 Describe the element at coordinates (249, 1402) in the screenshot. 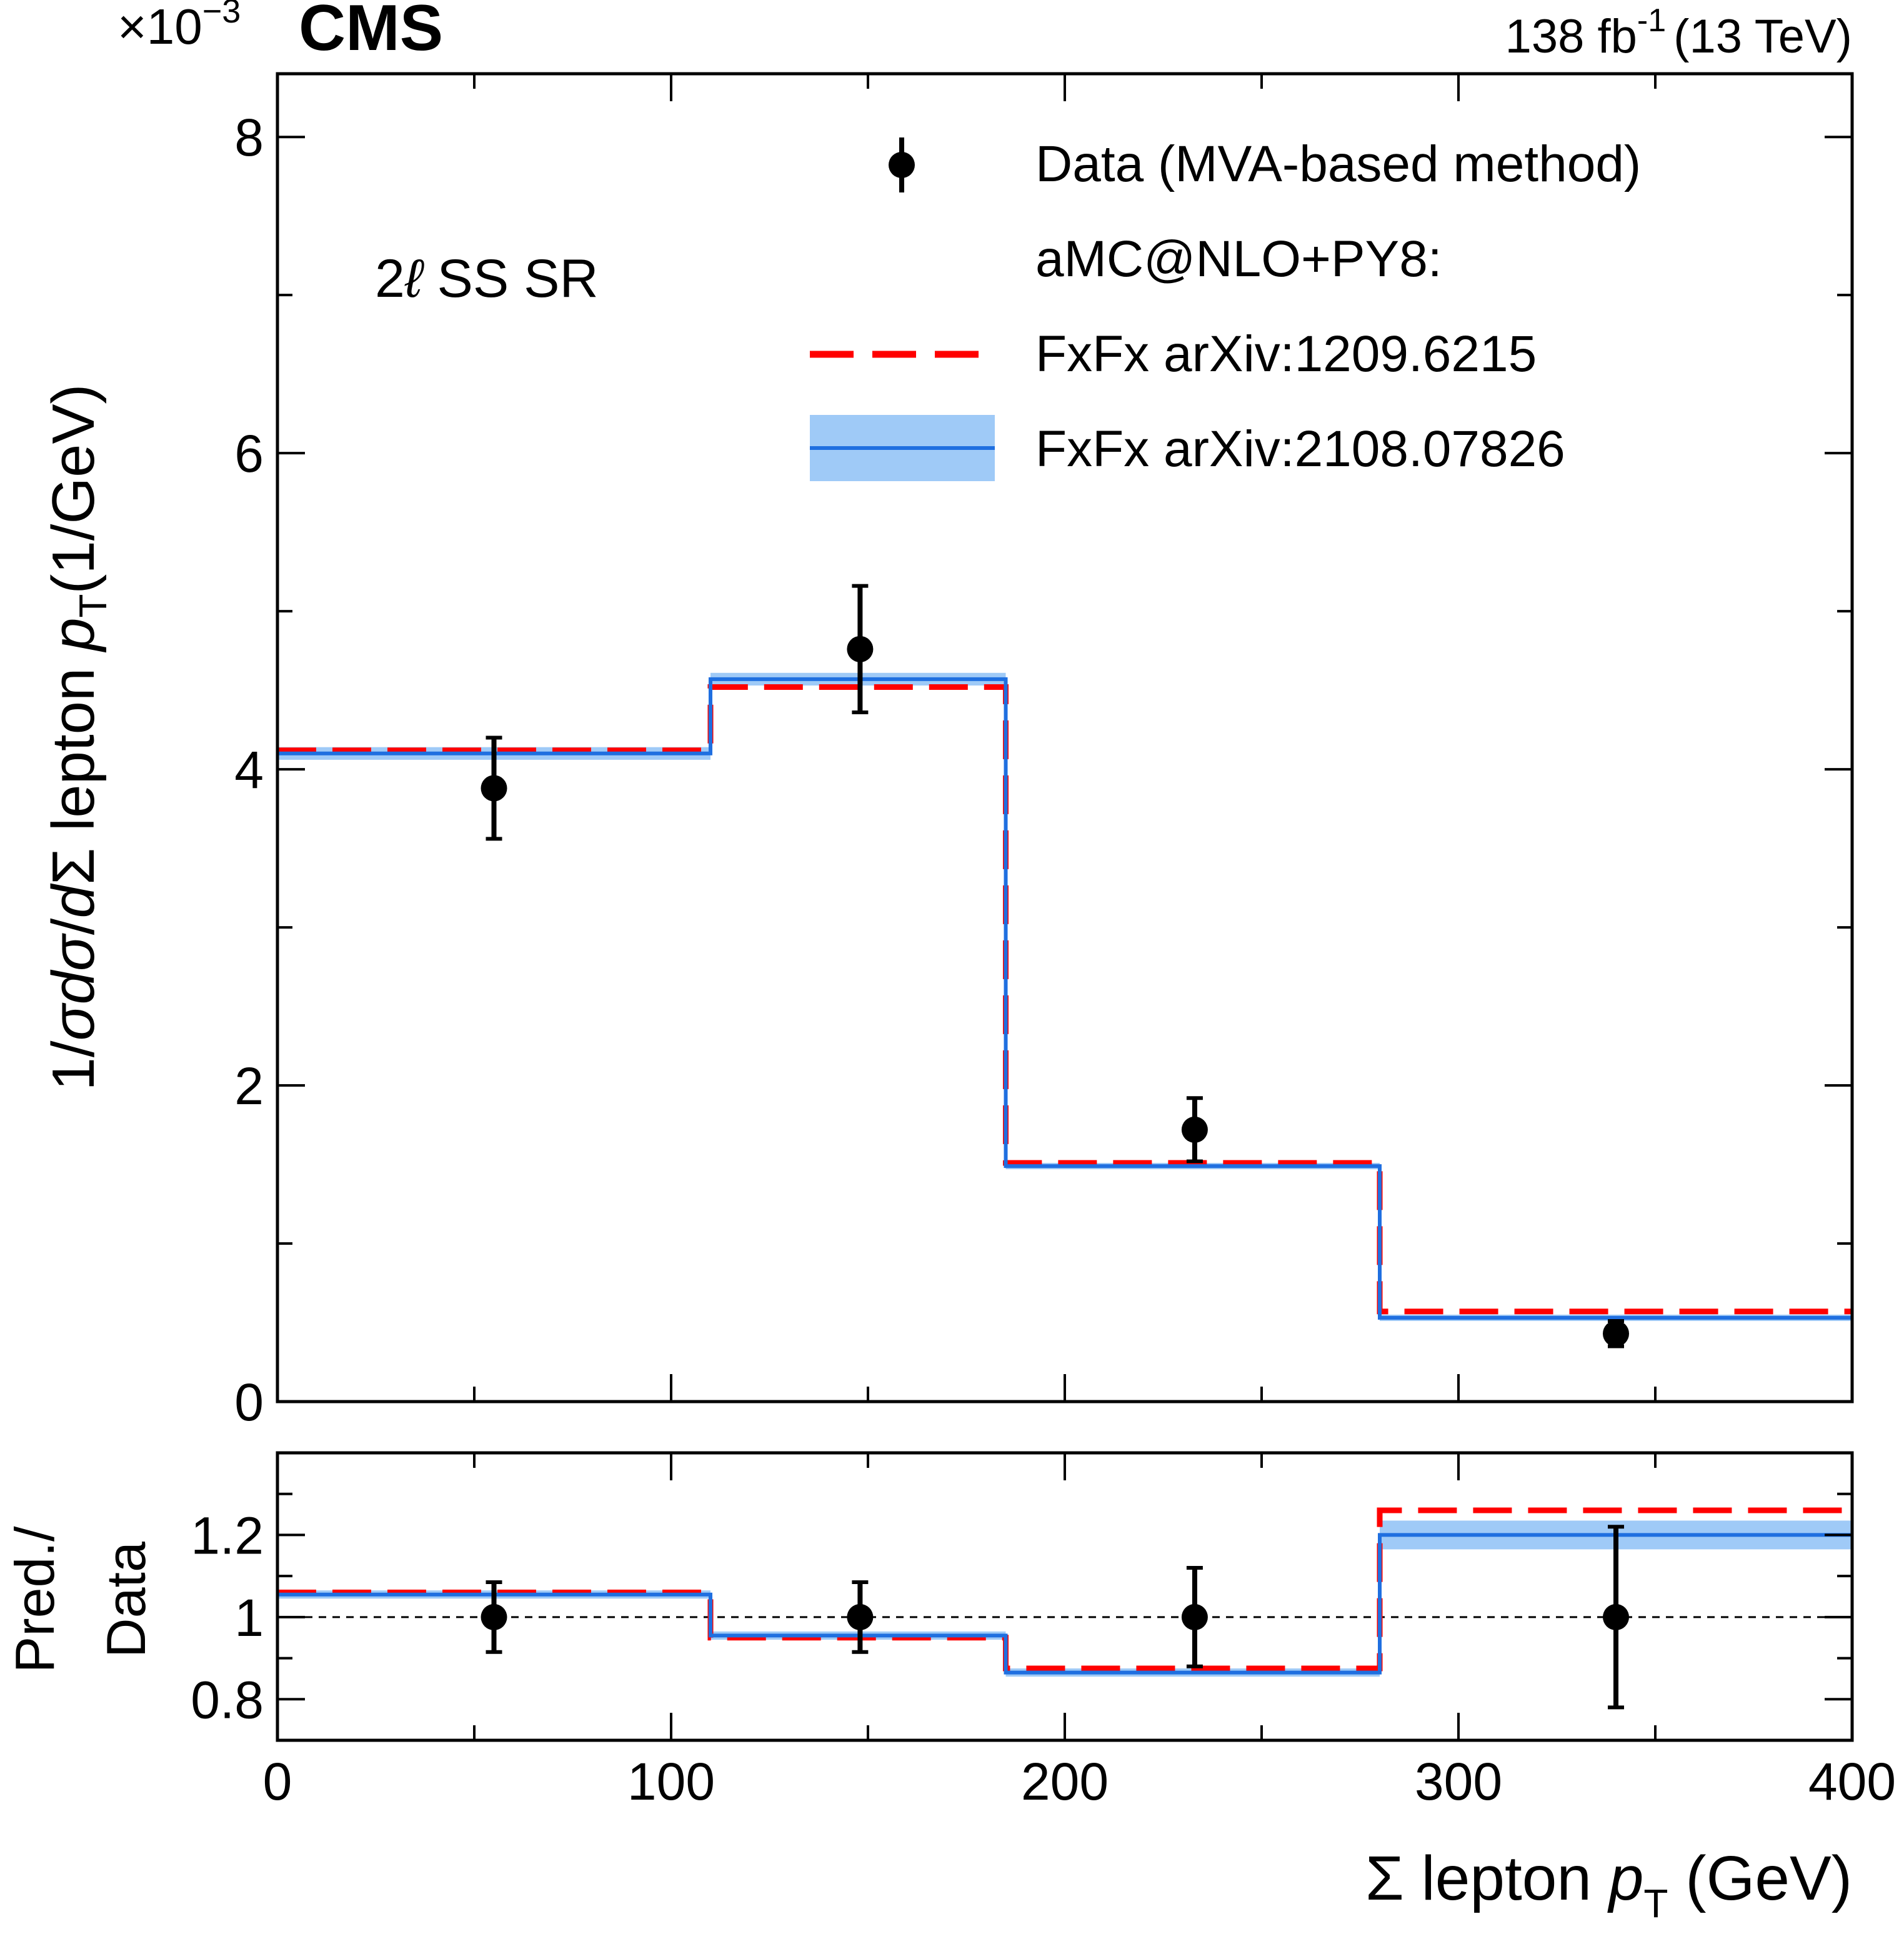

I see `main-y-tick-label: 0` at that location.